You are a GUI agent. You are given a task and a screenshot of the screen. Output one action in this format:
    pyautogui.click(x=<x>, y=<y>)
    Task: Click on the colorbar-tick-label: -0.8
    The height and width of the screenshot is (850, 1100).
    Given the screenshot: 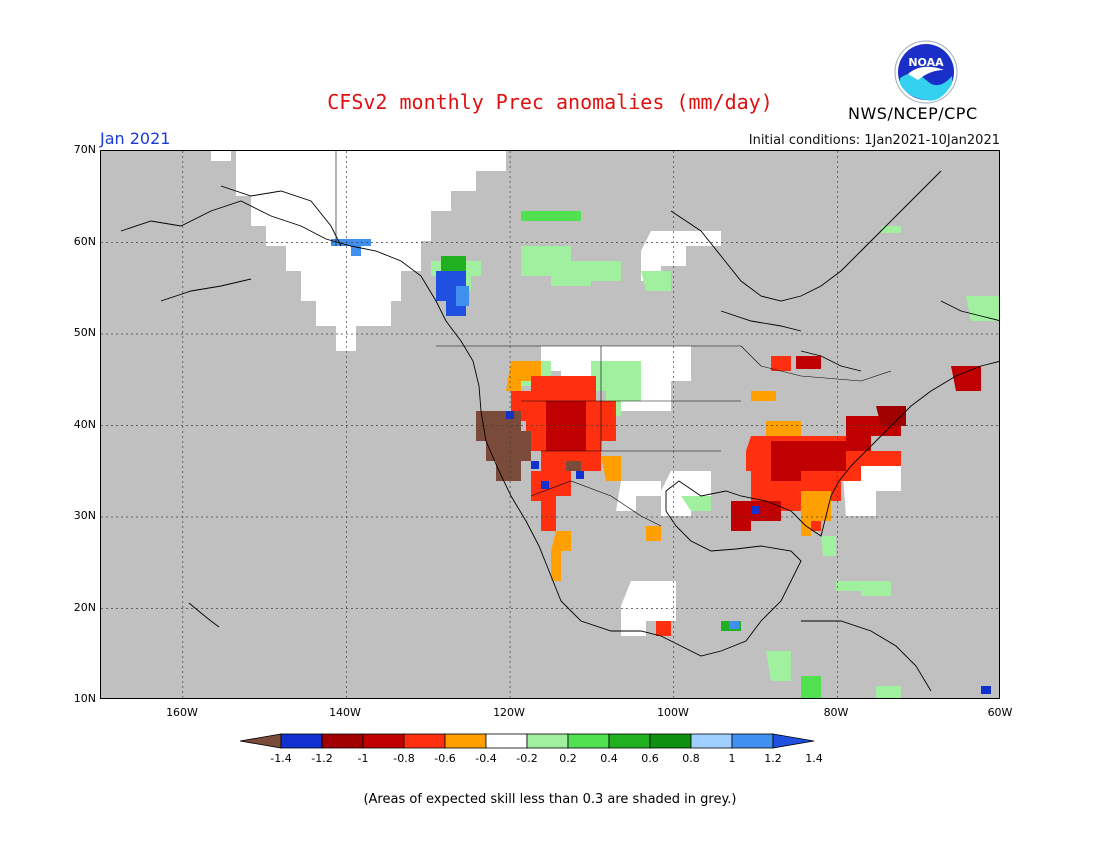 What is the action you would take?
    pyautogui.click(x=404, y=758)
    